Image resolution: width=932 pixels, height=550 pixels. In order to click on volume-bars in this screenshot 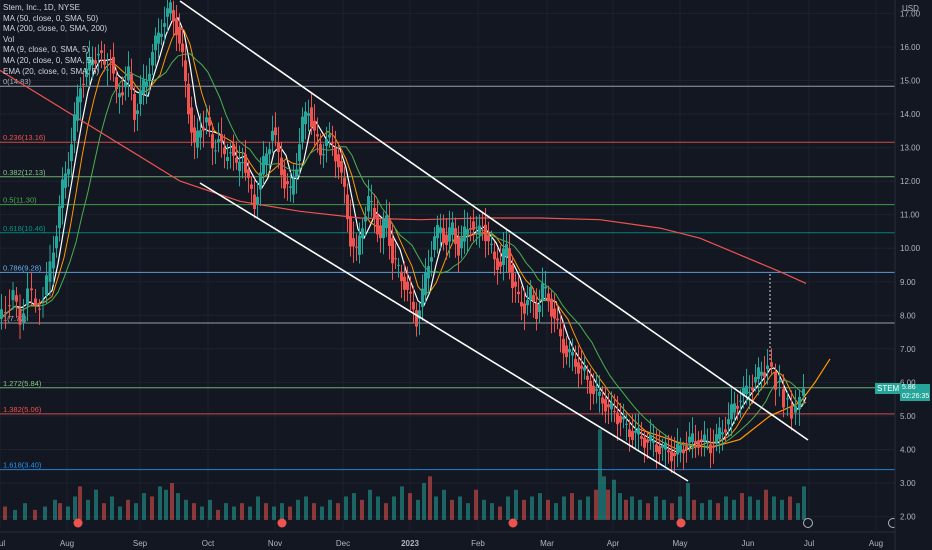, I will do `click(404, 474)`.